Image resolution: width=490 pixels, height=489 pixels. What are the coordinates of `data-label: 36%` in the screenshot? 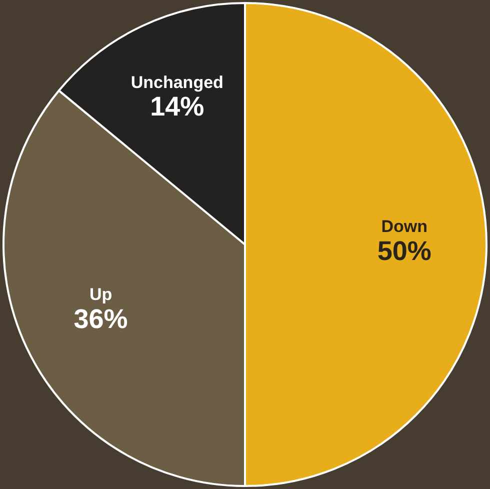 It's located at (101, 319).